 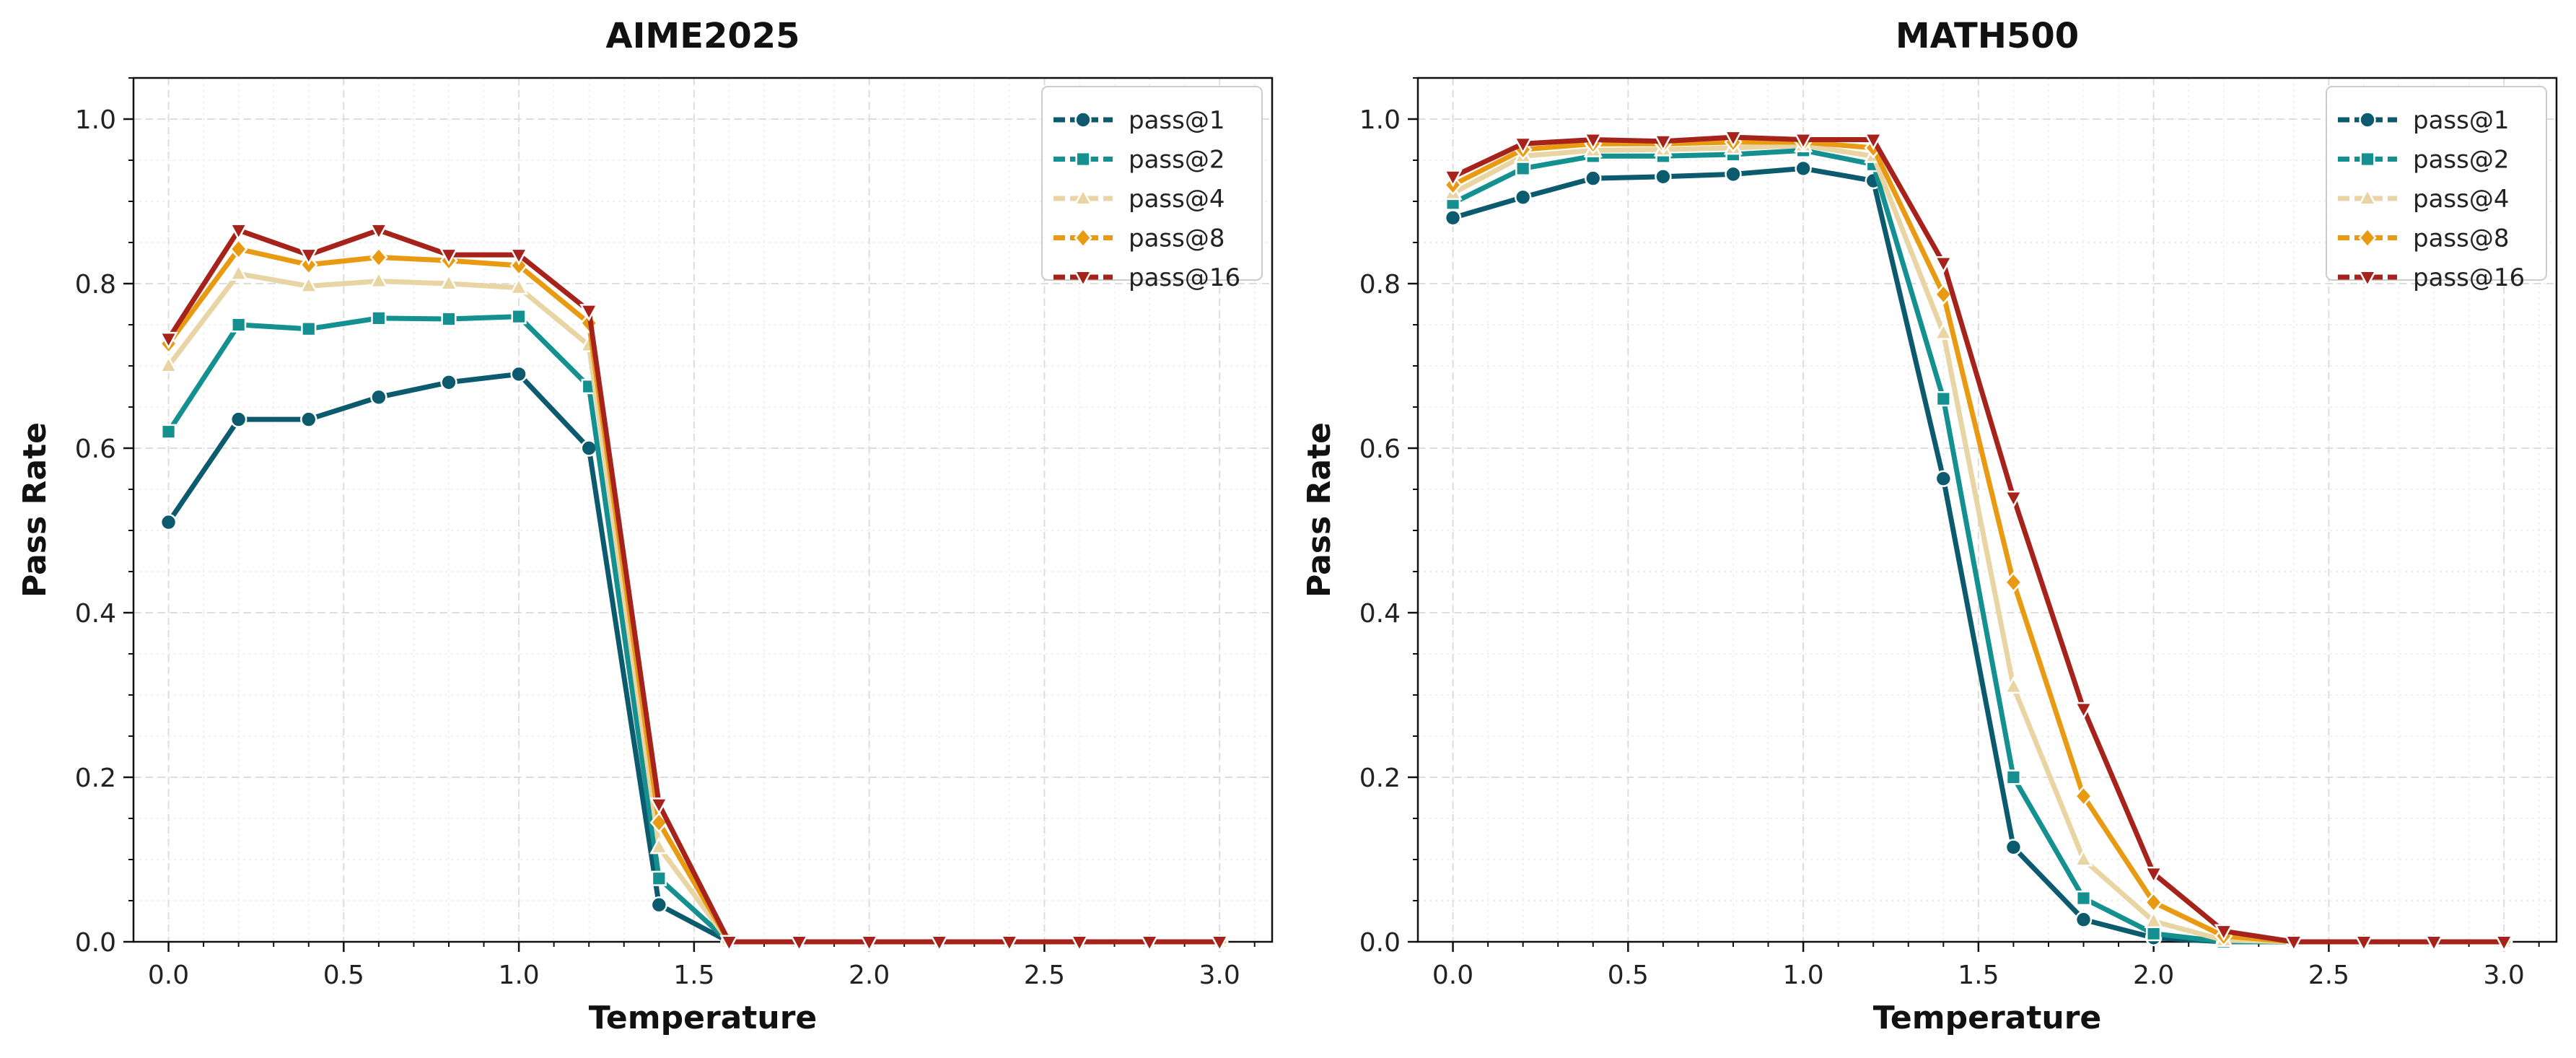 I want to click on y-tick-label: 1.0, so click(x=95, y=120).